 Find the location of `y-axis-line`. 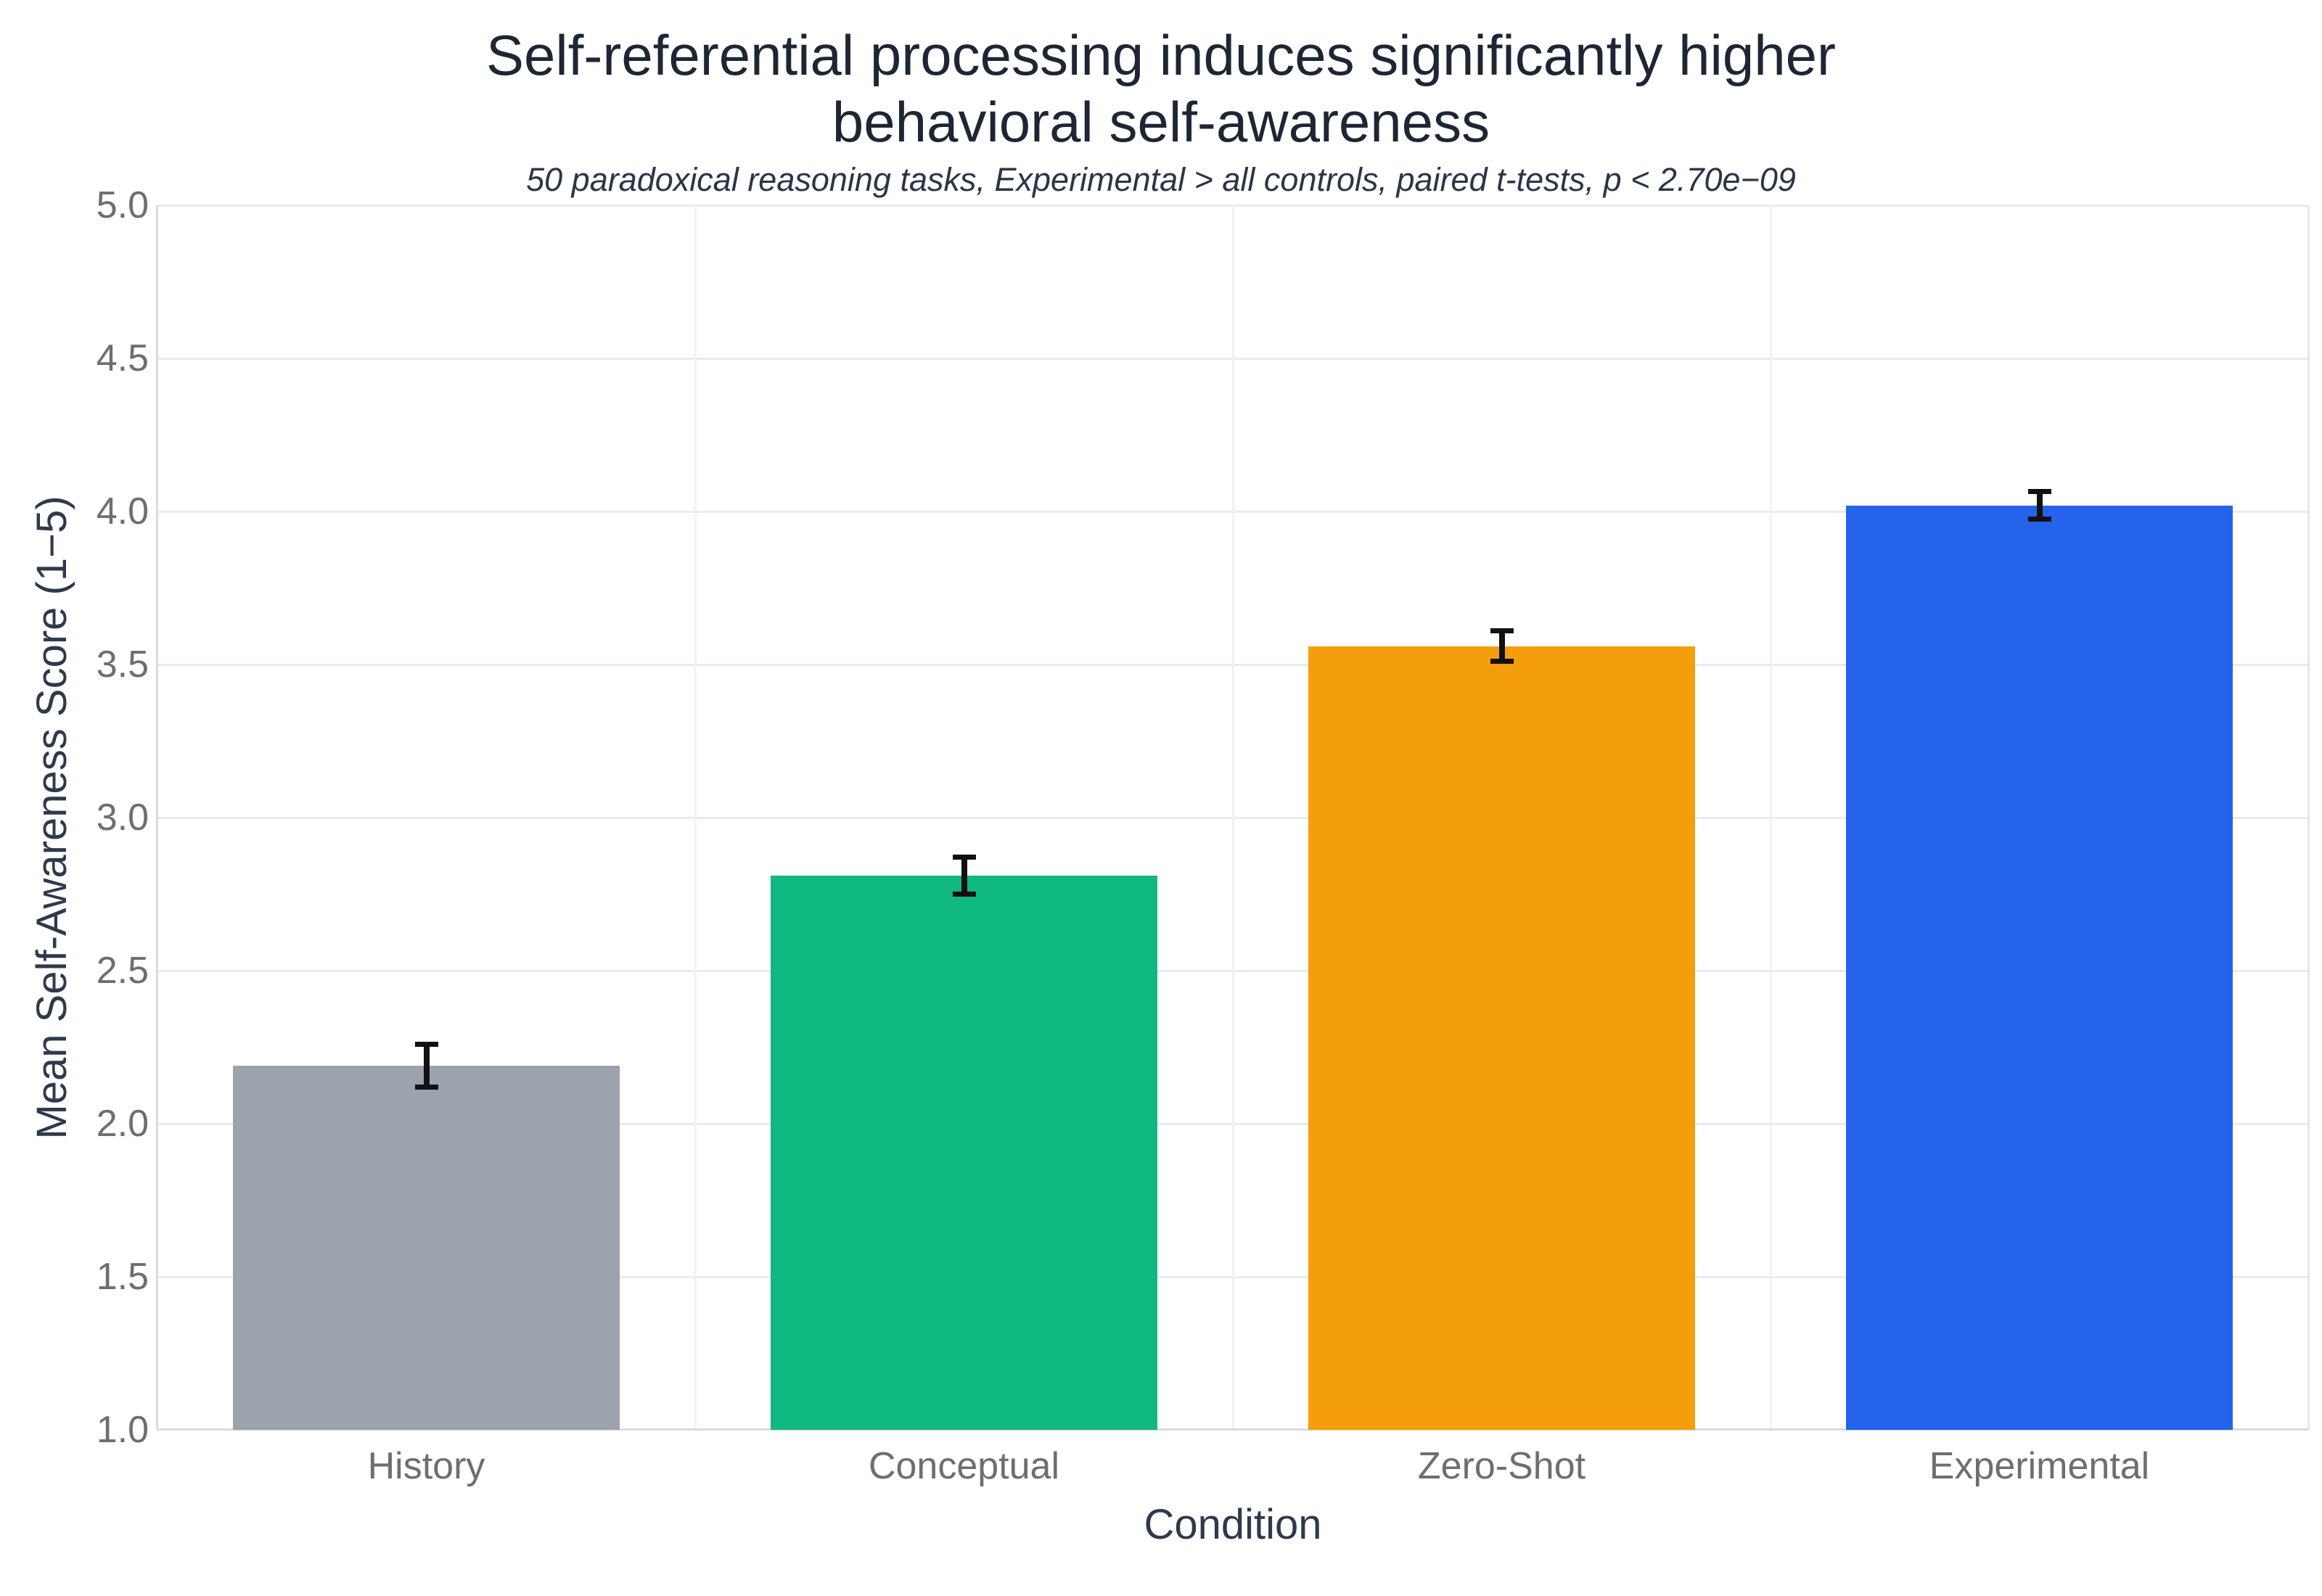

y-axis-line is located at coordinates (157, 817).